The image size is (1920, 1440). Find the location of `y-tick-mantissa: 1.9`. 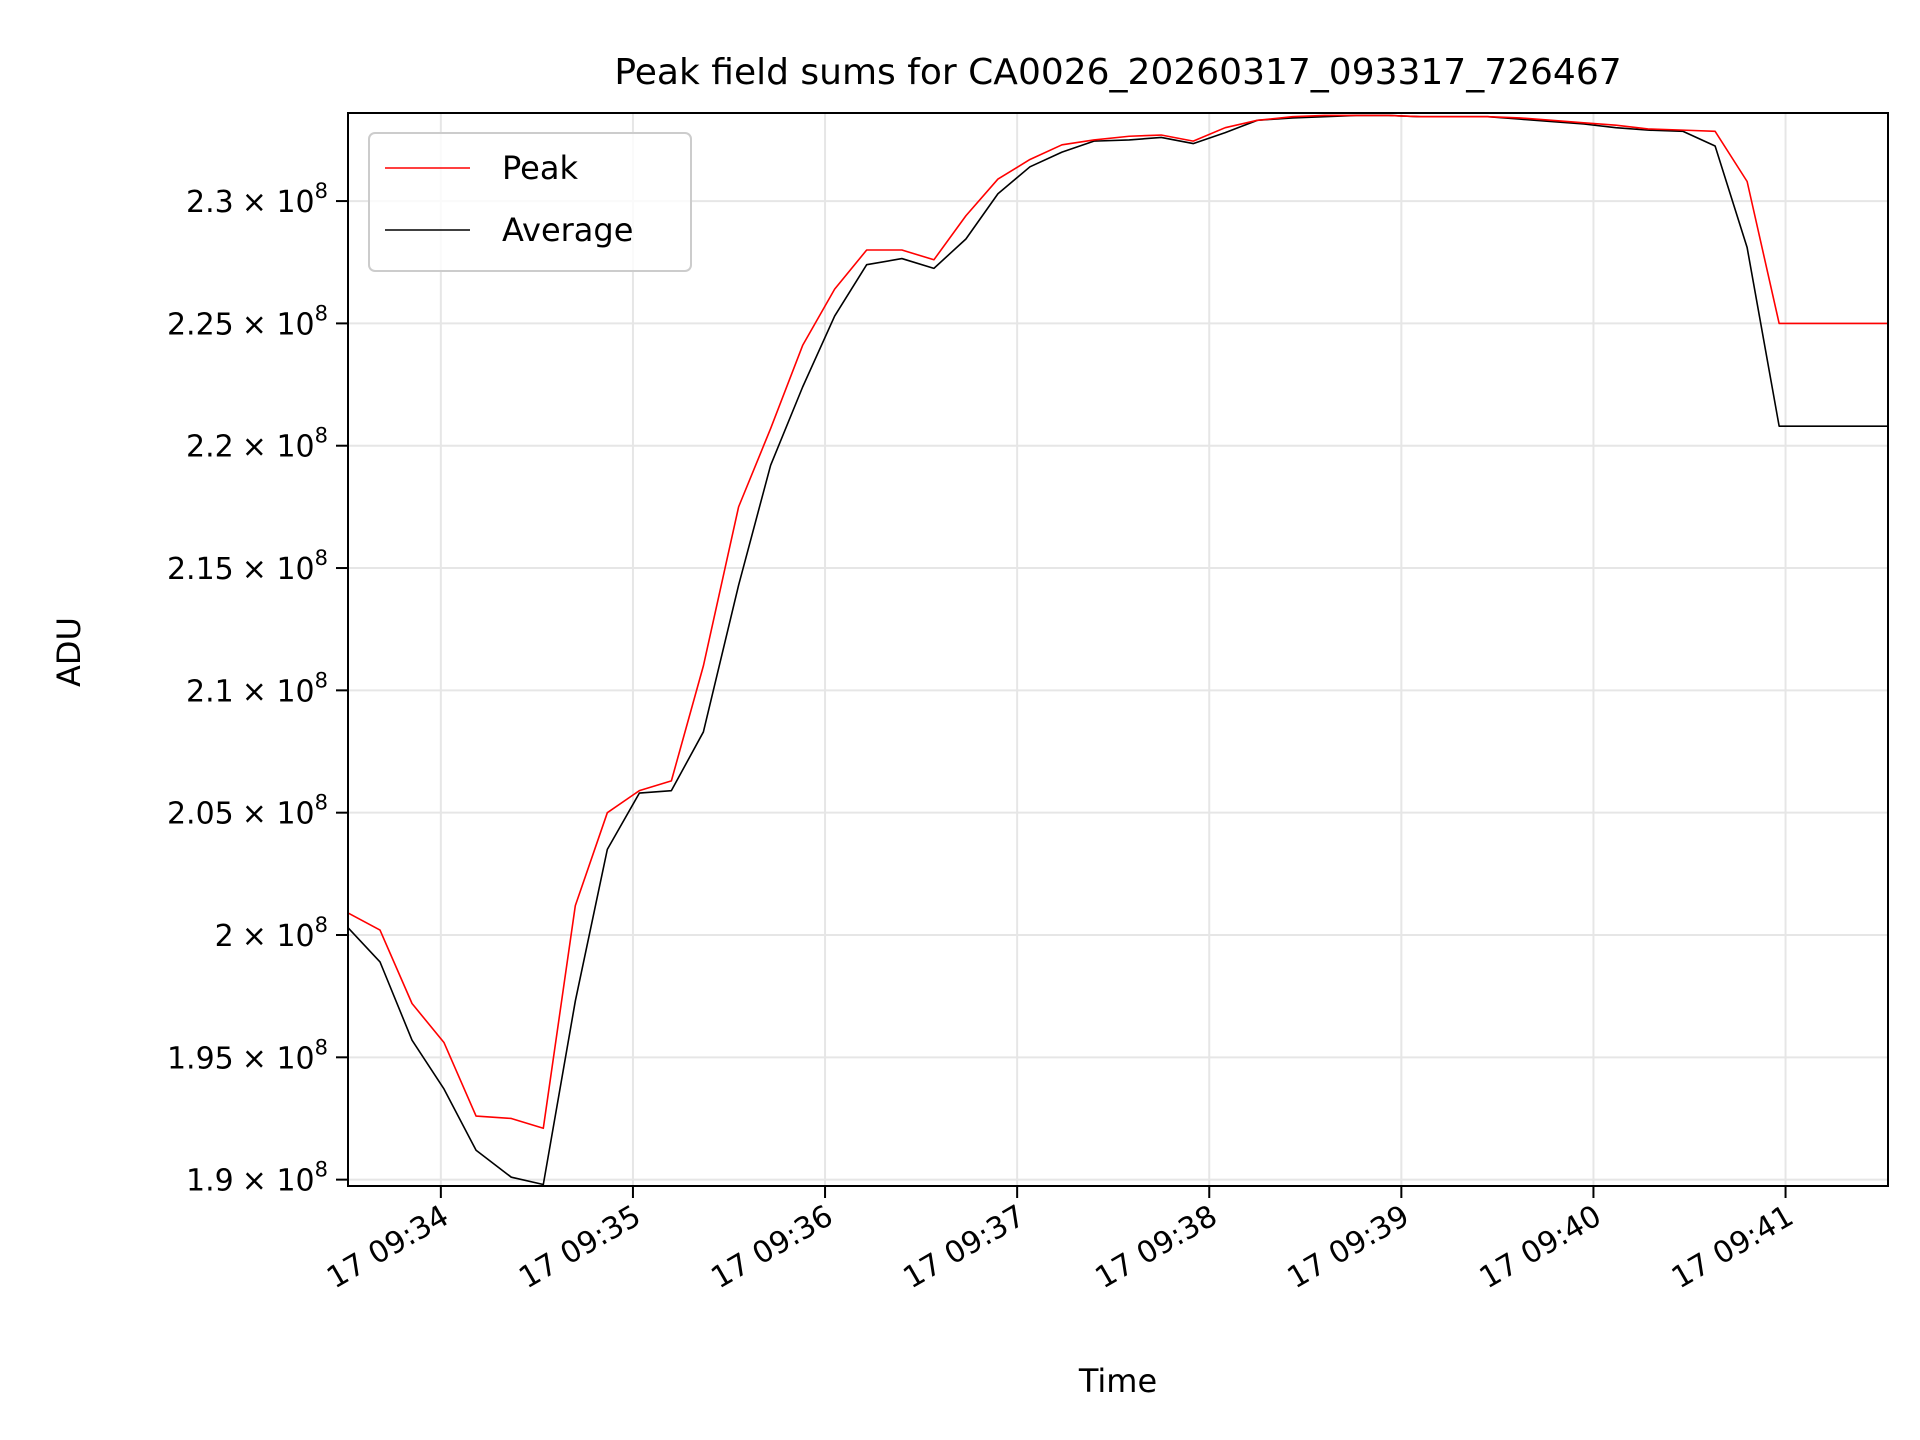

y-tick-mantissa: 1.9 is located at coordinates (210, 1181).